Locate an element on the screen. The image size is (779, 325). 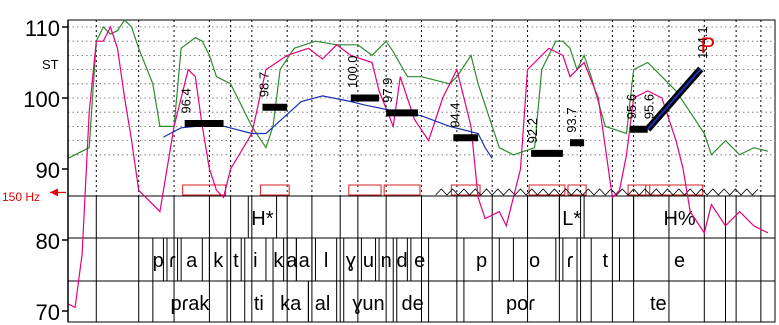
syllables-label: te is located at coordinates (658, 304).